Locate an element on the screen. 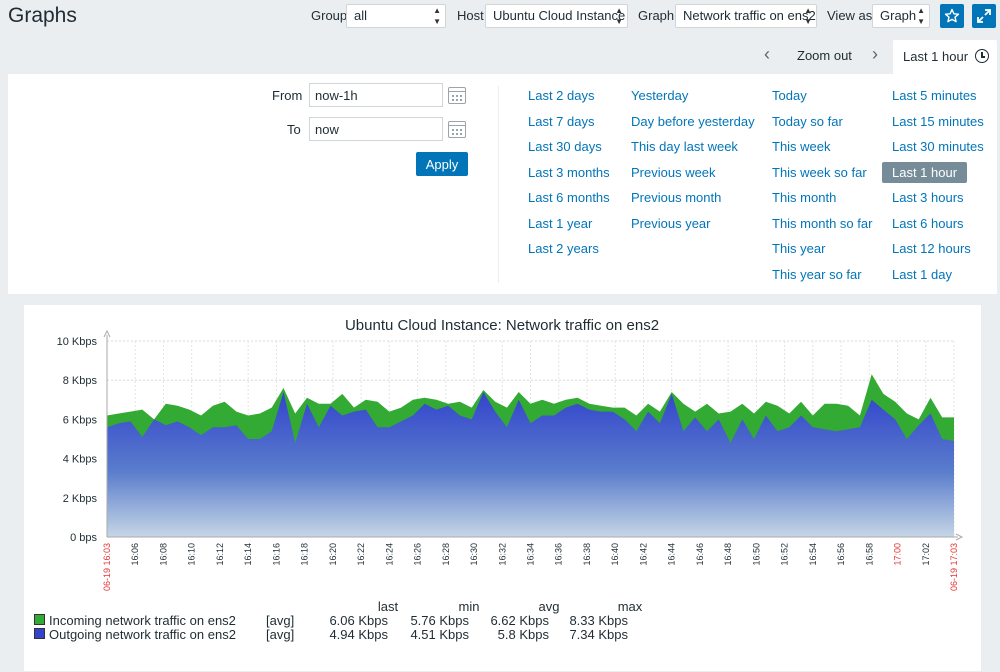  legend-series-name: Incoming network traffic on ens2 is located at coordinates (142, 620).